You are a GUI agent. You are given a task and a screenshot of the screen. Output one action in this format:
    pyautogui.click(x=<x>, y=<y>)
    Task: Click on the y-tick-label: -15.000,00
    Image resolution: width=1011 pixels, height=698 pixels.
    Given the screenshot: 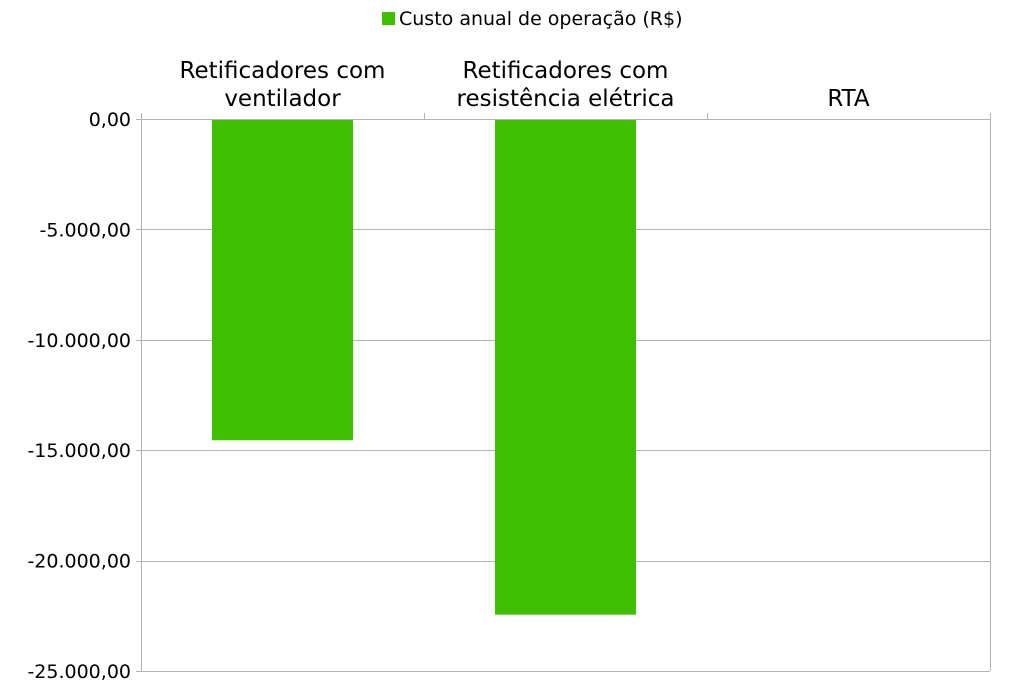 What is the action you would take?
    pyautogui.click(x=79, y=451)
    